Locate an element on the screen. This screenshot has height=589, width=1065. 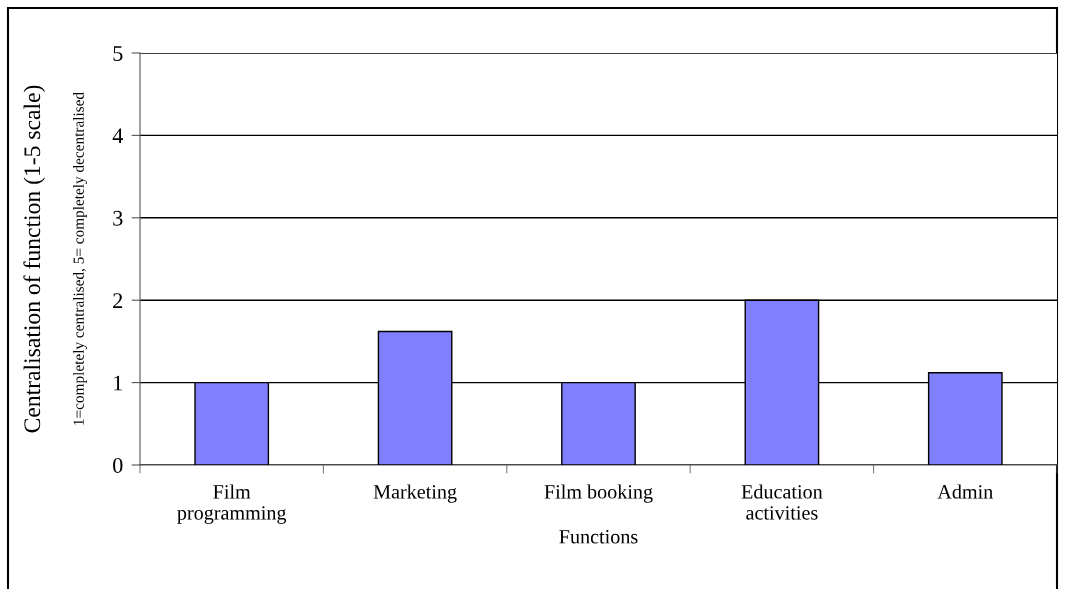
y-tick-label: 2 is located at coordinates (118, 300).